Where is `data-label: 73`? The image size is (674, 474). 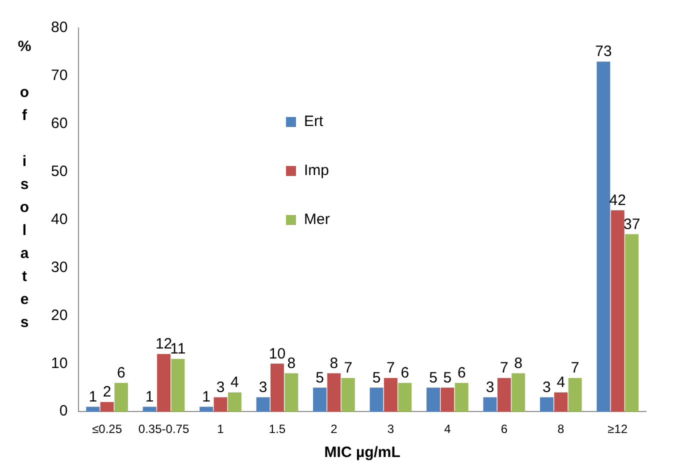
data-label: 73 is located at coordinates (603, 51).